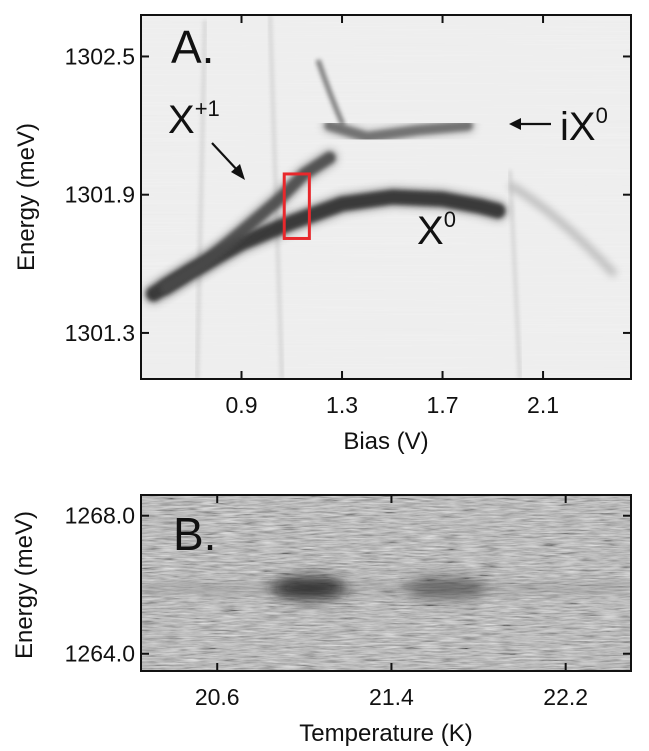  Describe the element at coordinates (565, 697) in the screenshot. I see `panel-b-x-tick-label: 22.2` at that location.